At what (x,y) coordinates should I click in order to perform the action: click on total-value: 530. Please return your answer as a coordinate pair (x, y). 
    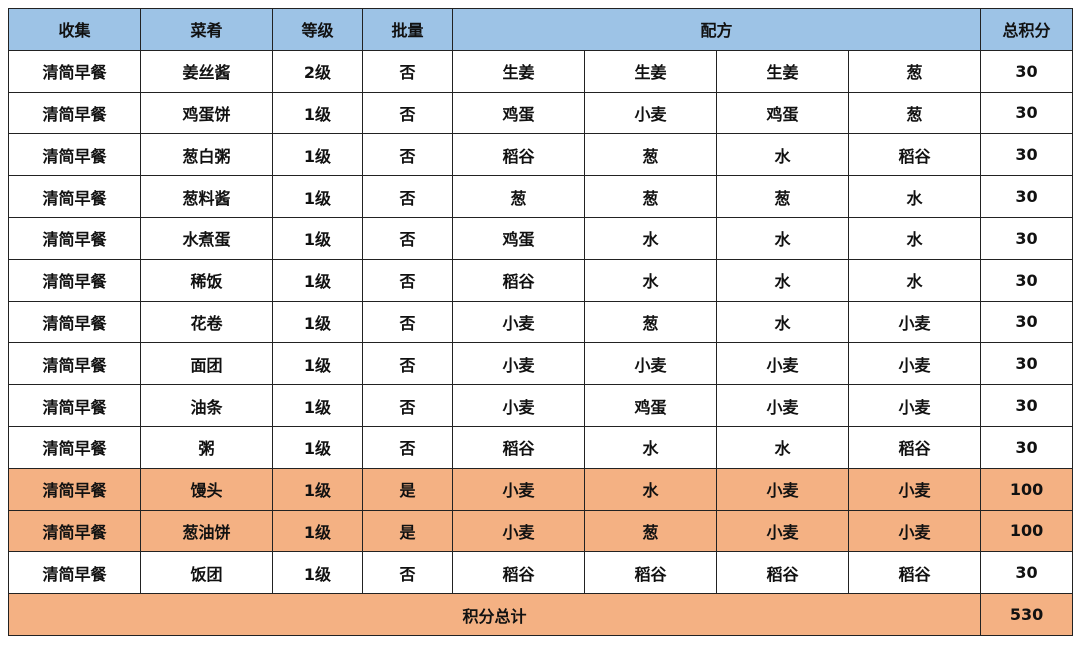
    Looking at the image, I should click on (1027, 614).